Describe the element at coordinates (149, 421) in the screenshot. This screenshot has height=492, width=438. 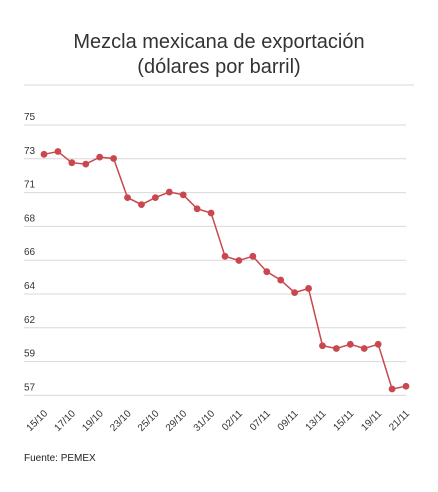
I see `x-tick-label: 25/10` at that location.